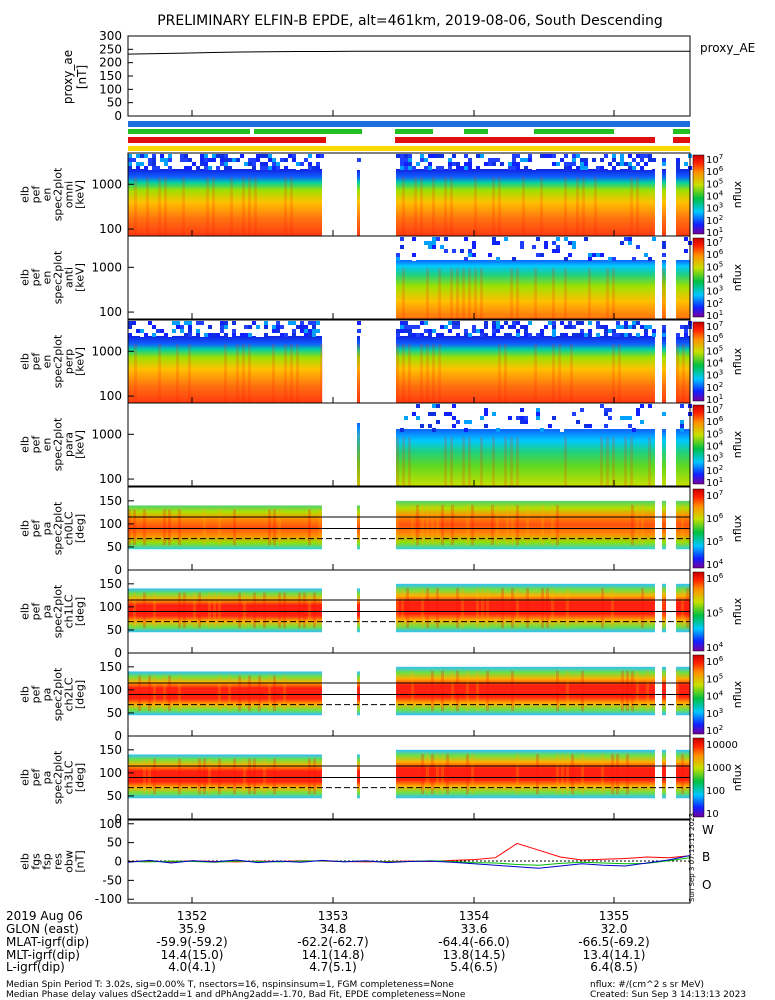 The height and width of the screenshot is (1000, 775). I want to click on energy-colorbar-tick: 10¹, so click(714, 232).